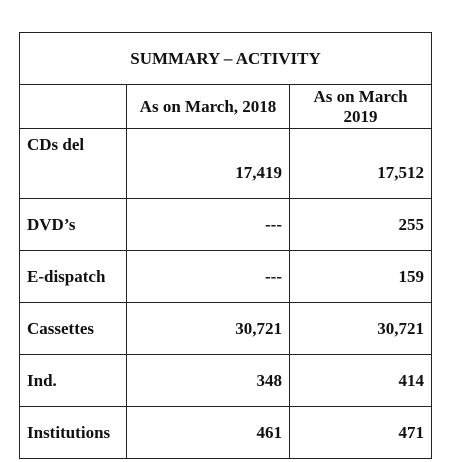 The width and height of the screenshot is (466, 462). Describe the element at coordinates (360, 106) in the screenshot. I see `header-cell: As on March 2019` at that location.